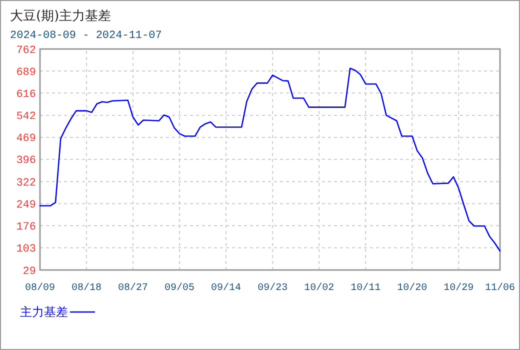 The image size is (520, 350). What do you see at coordinates (26, 139) in the screenshot?
I see `y-tick-label: 469` at bounding box center [26, 139].